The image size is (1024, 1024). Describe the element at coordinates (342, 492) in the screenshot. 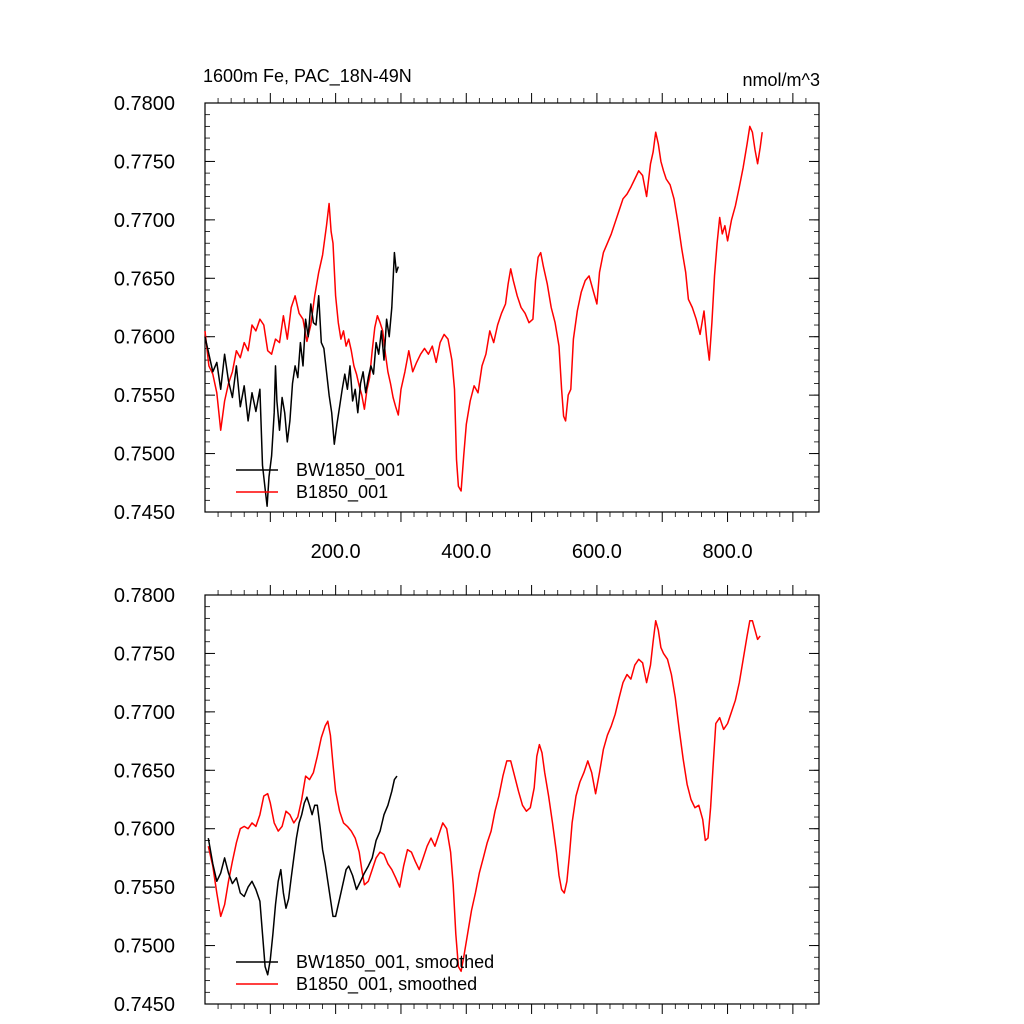

I see `legend-label-1: B1850_001` at that location.